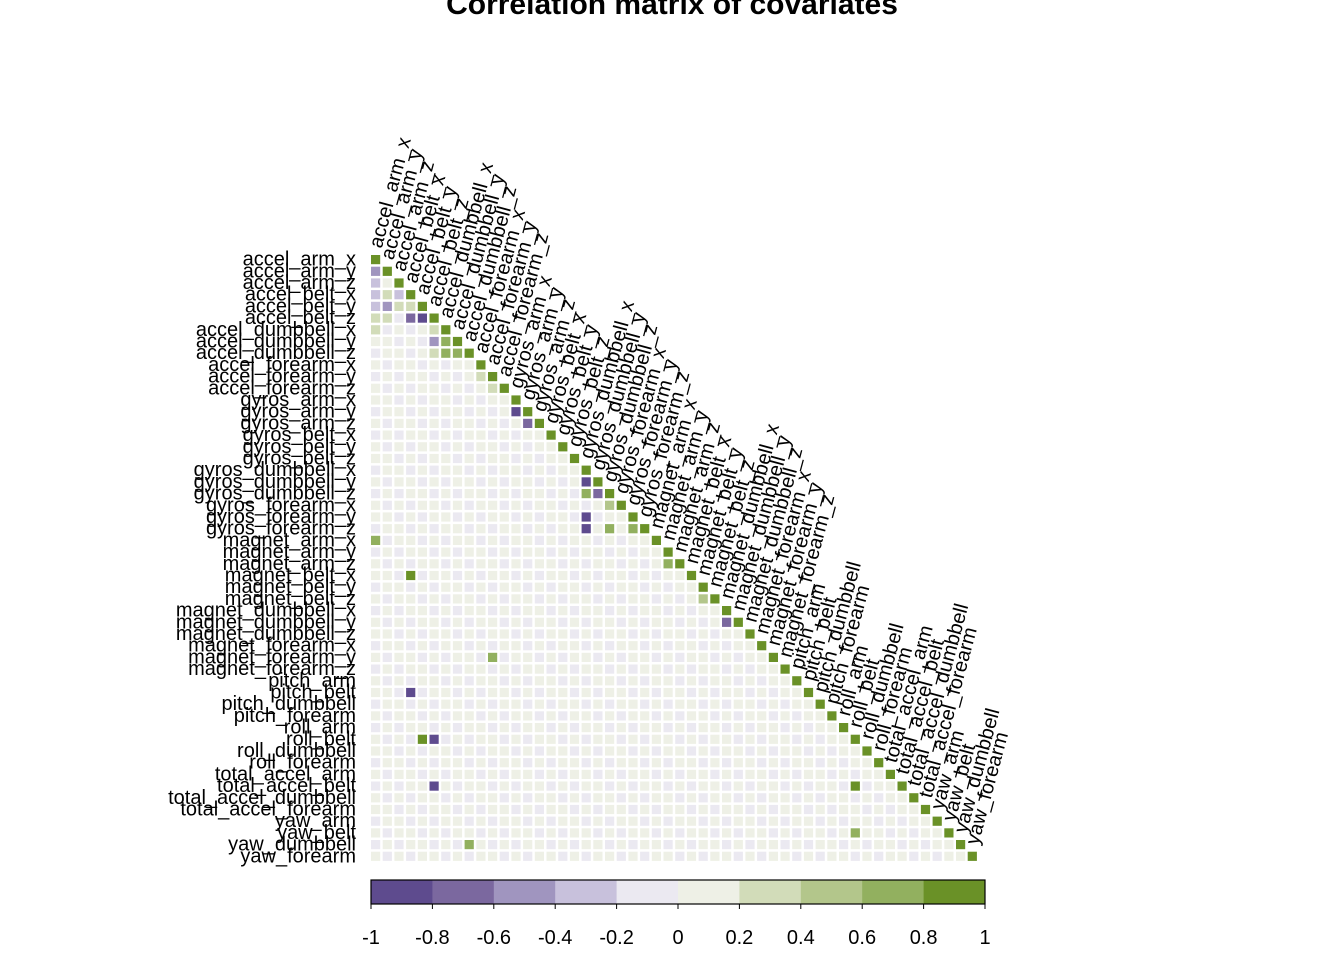 This screenshot has width=1344, height=960. I want to click on row-label: accel_belt_z, so click(300, 318).